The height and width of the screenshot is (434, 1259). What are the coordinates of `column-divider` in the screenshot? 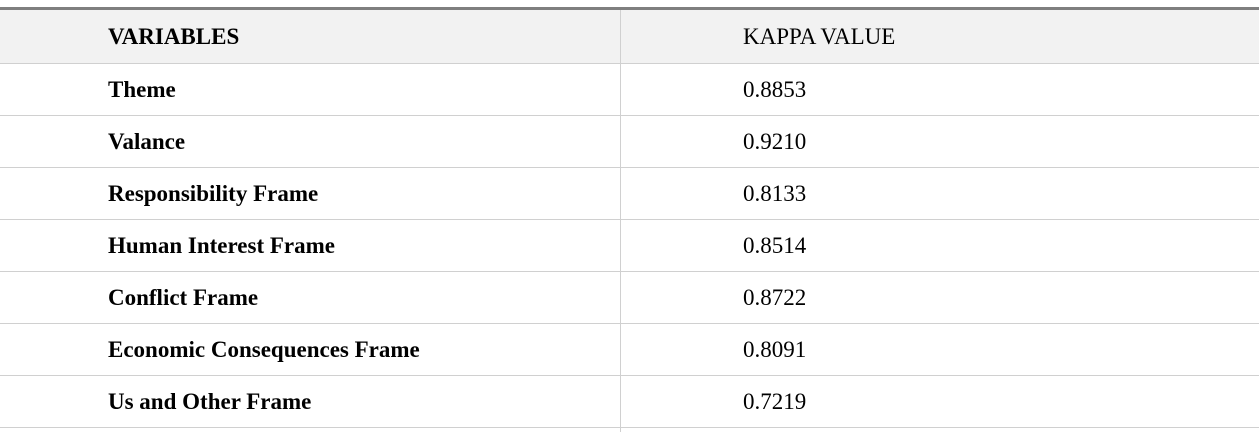 It's located at (620, 221).